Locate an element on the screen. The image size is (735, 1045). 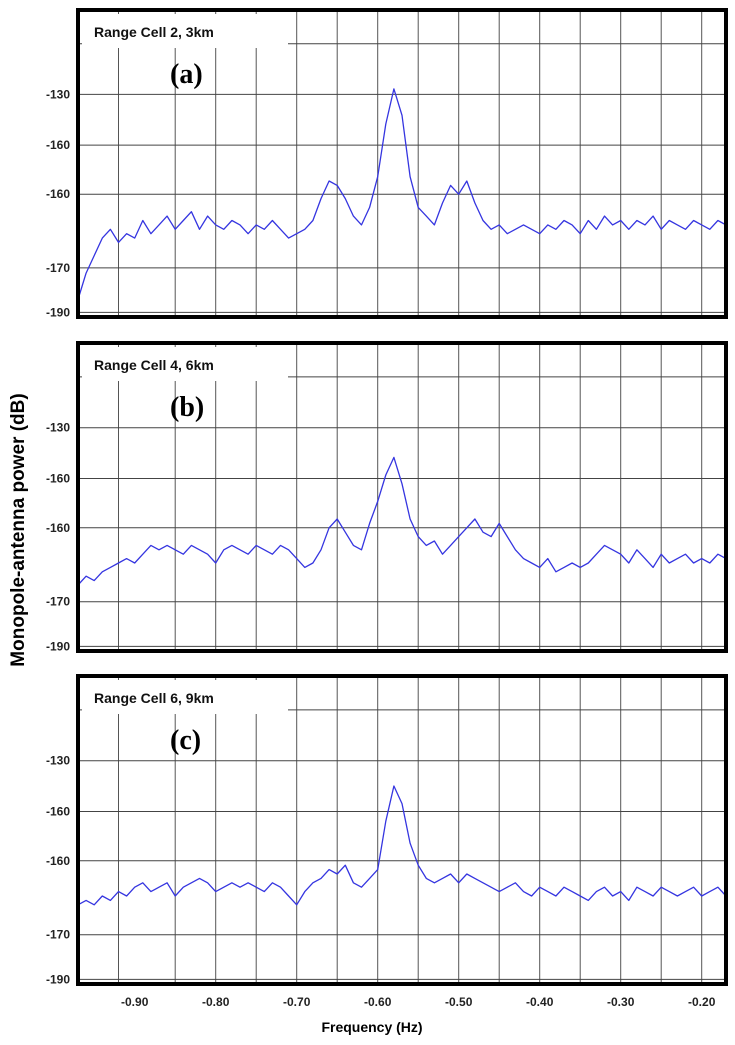
x-tick-label: -0.80 is located at coordinates (216, 1002).